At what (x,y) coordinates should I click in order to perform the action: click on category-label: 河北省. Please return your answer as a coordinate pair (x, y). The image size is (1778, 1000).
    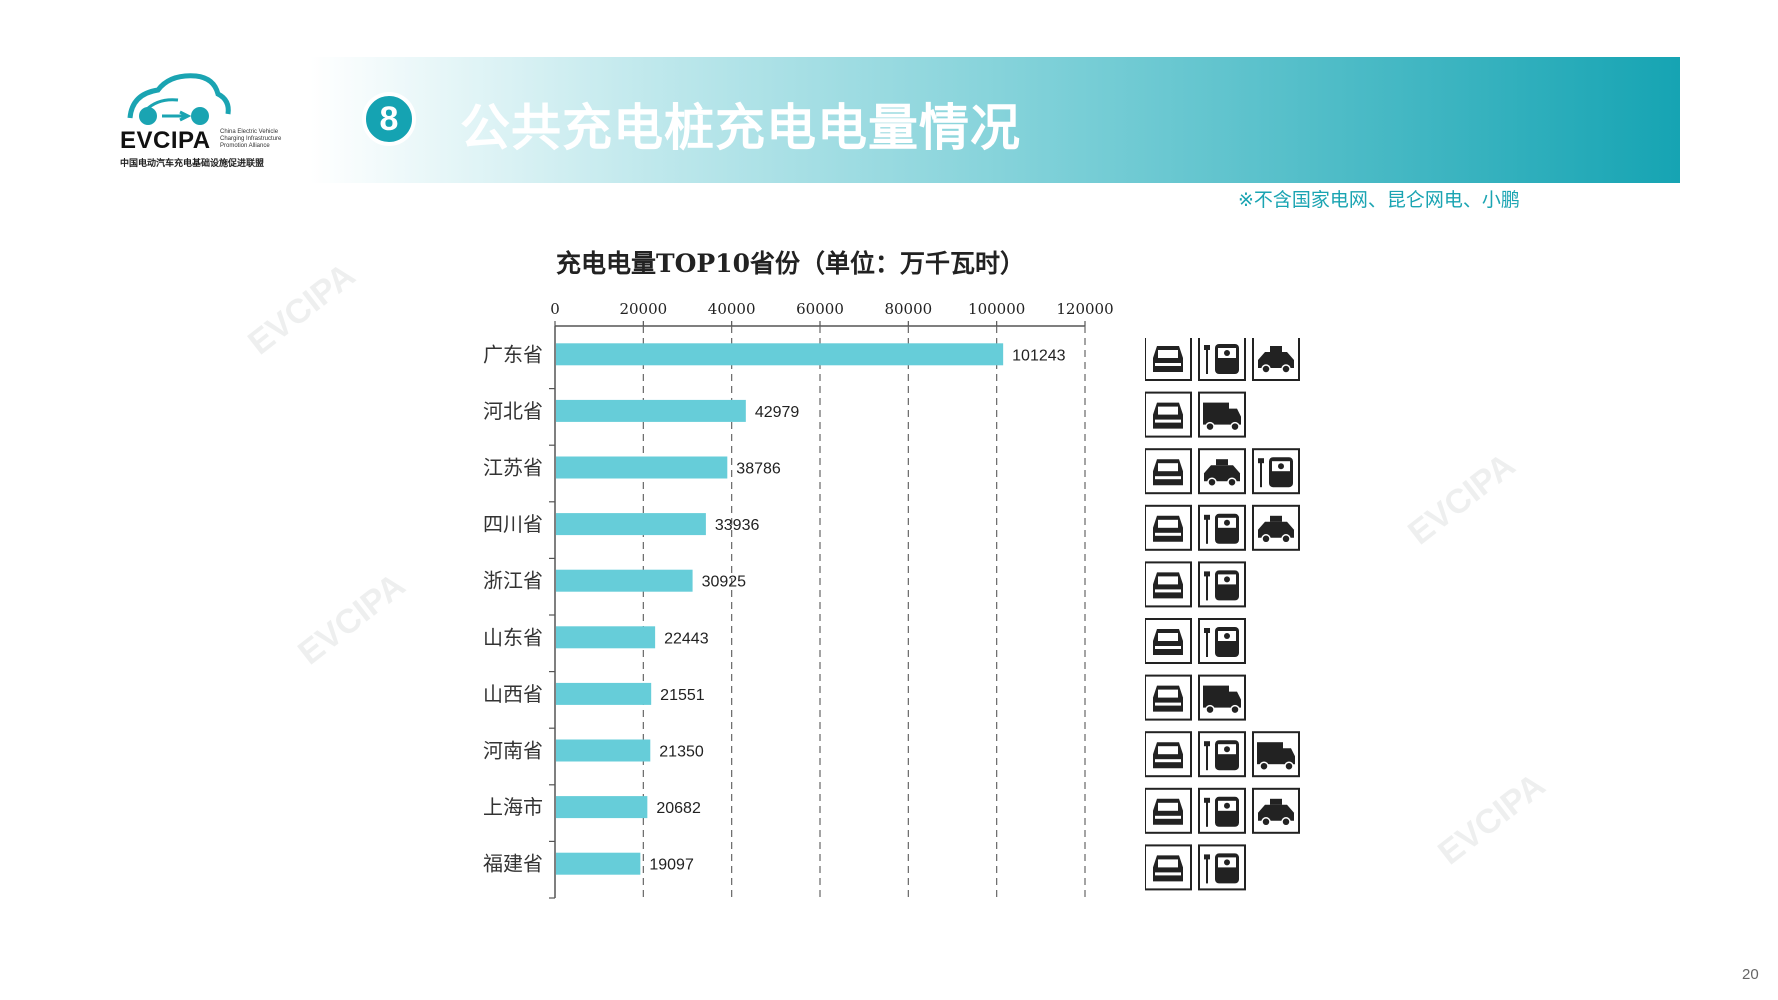
    Looking at the image, I should click on (513, 411).